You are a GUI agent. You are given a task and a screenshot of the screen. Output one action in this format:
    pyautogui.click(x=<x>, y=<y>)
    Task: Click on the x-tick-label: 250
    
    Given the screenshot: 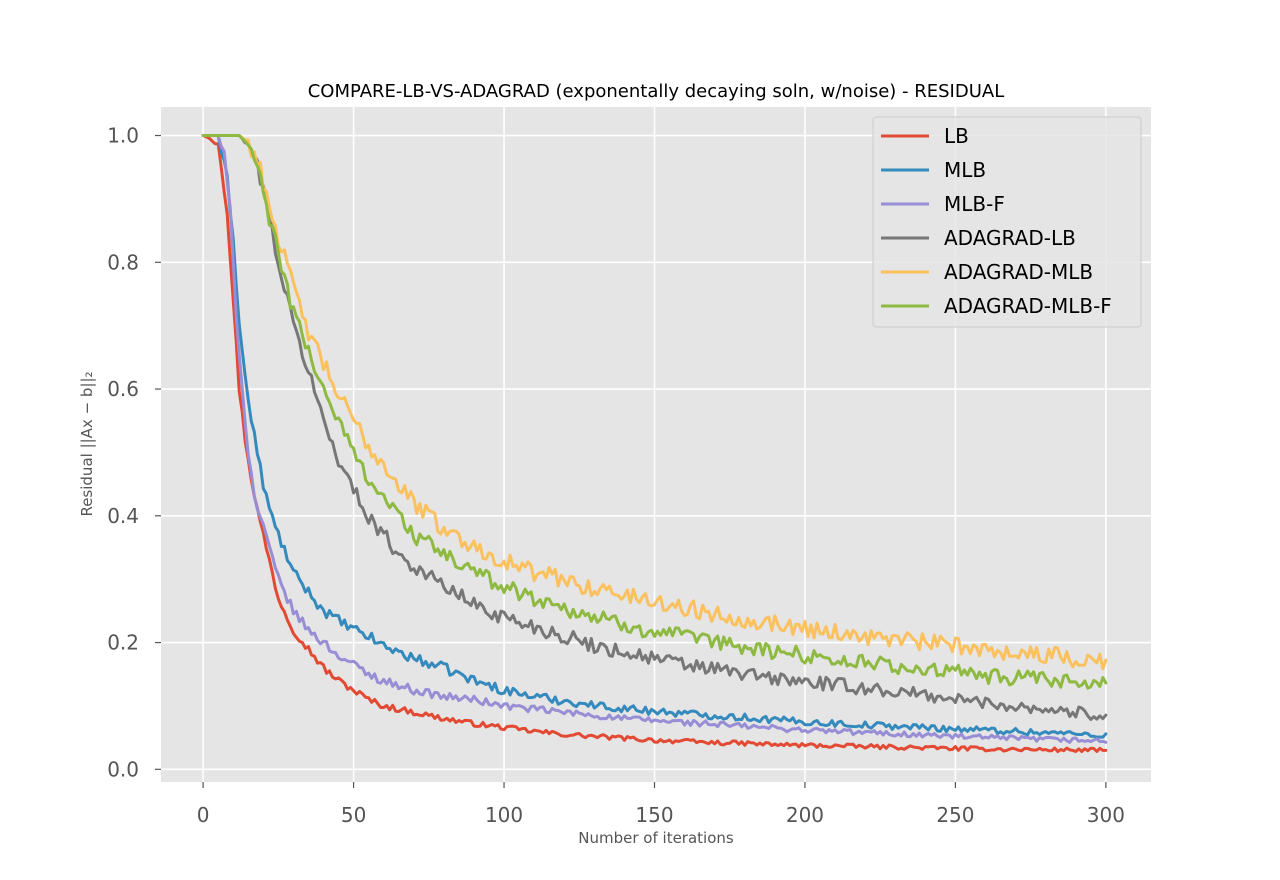 What is the action you would take?
    pyautogui.click(x=955, y=815)
    